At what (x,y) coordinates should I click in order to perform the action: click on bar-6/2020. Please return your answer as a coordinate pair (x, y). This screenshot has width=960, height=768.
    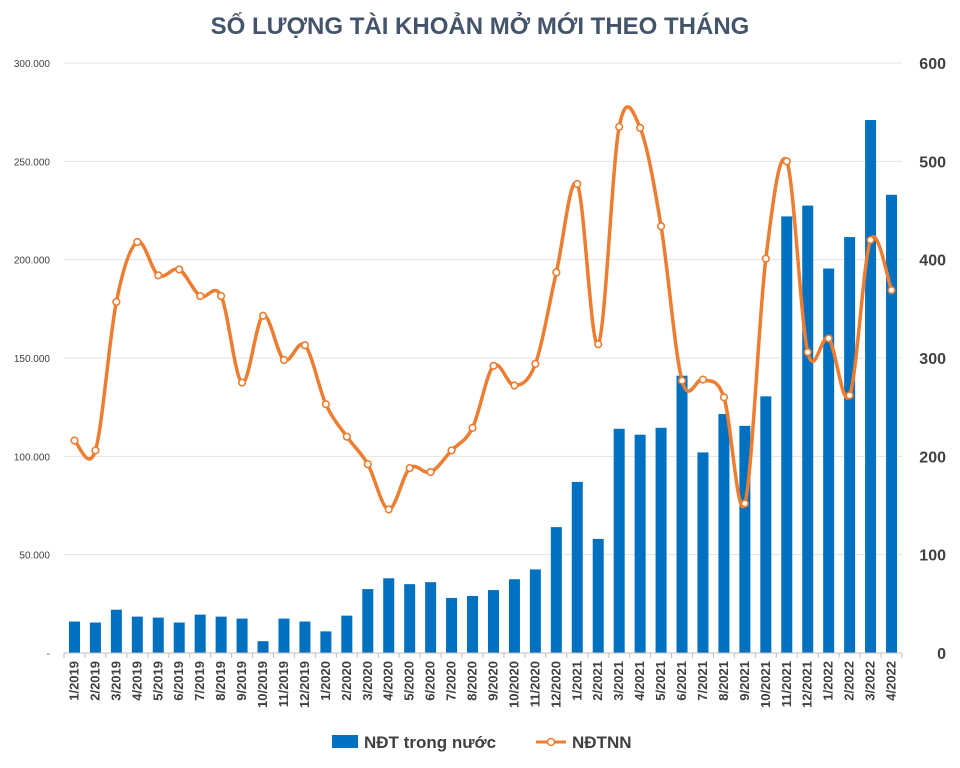
    Looking at the image, I should click on (431, 617).